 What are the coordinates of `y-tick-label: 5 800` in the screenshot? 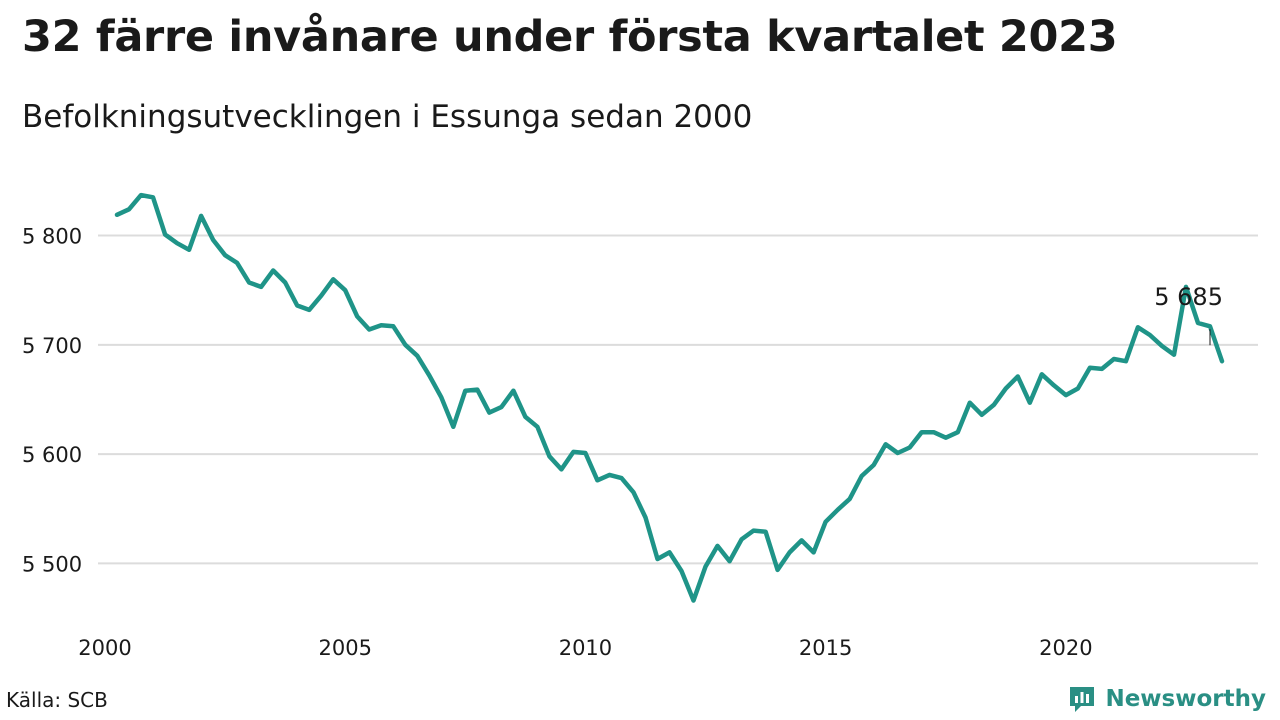 It's located at (52, 237).